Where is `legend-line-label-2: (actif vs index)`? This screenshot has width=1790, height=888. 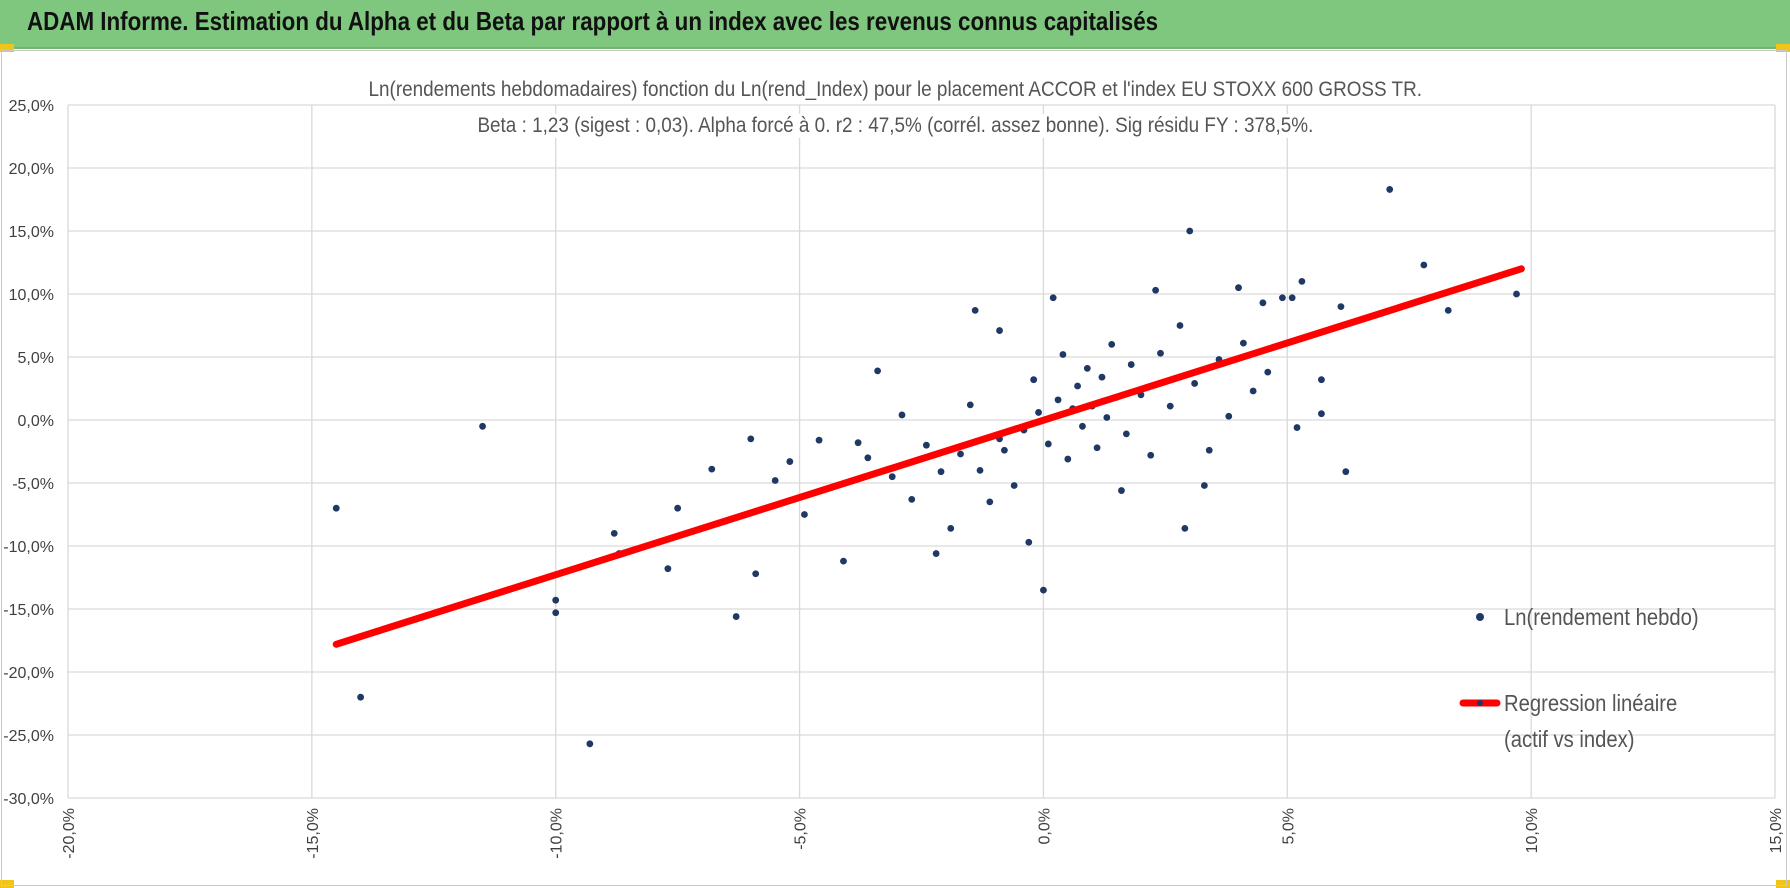 legend-line-label-2: (actif vs index) is located at coordinates (1569, 739).